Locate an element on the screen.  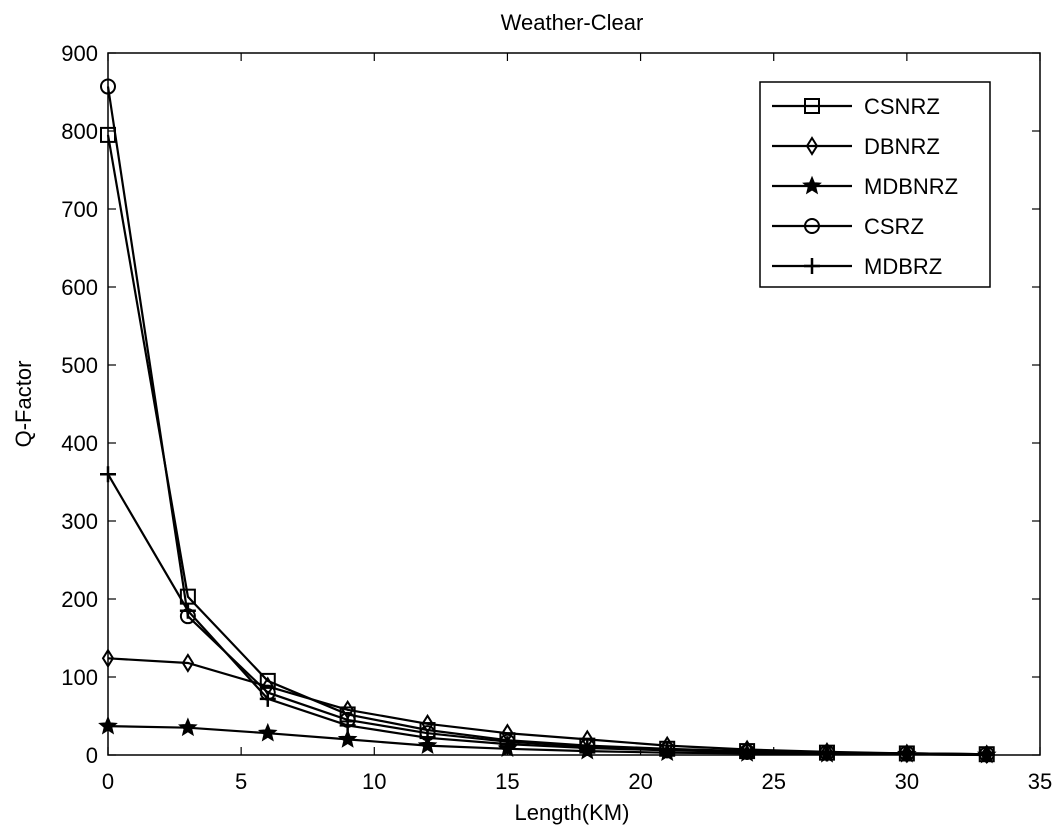
legend-label: CSNRZ is located at coordinates (902, 106).